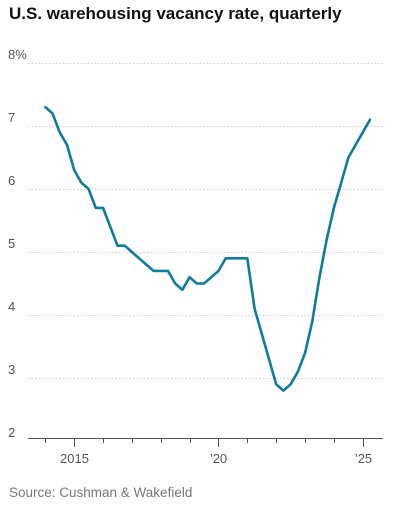  I want to click on y-tick-label-3: 3, so click(11, 369).